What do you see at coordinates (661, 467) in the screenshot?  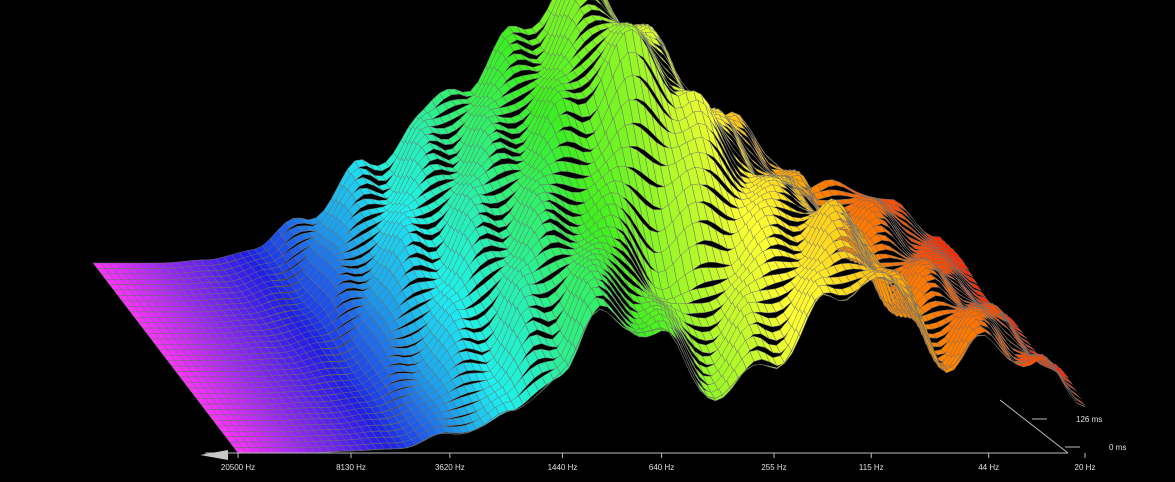 I see `frequency-tick-label: 640 Hz` at bounding box center [661, 467].